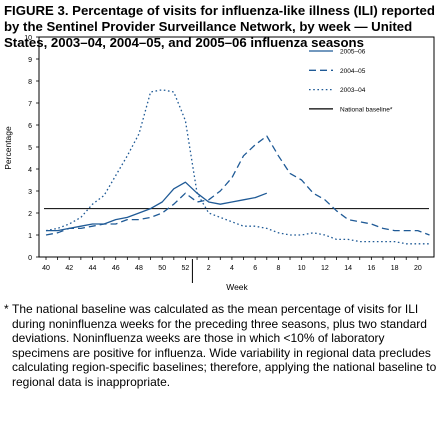 This screenshot has width=446, height=432. Describe the element at coordinates (418, 268) in the screenshot. I see `x-tick-label: 20` at that location.